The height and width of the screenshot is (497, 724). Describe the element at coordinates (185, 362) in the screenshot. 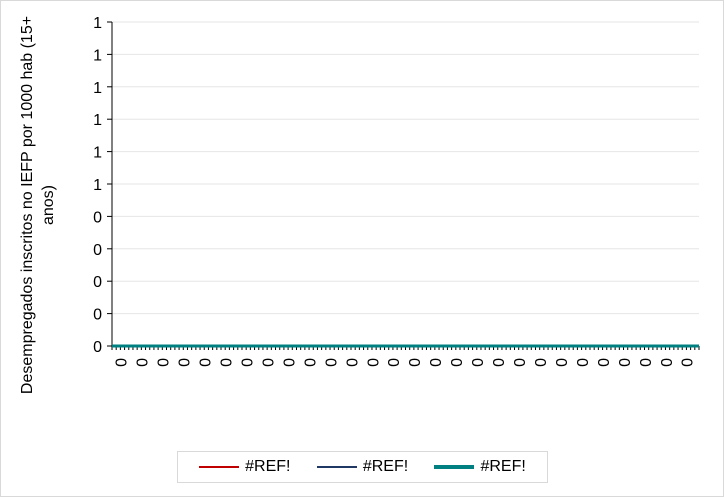

I see `x-tick-label-3: 0` at that location.